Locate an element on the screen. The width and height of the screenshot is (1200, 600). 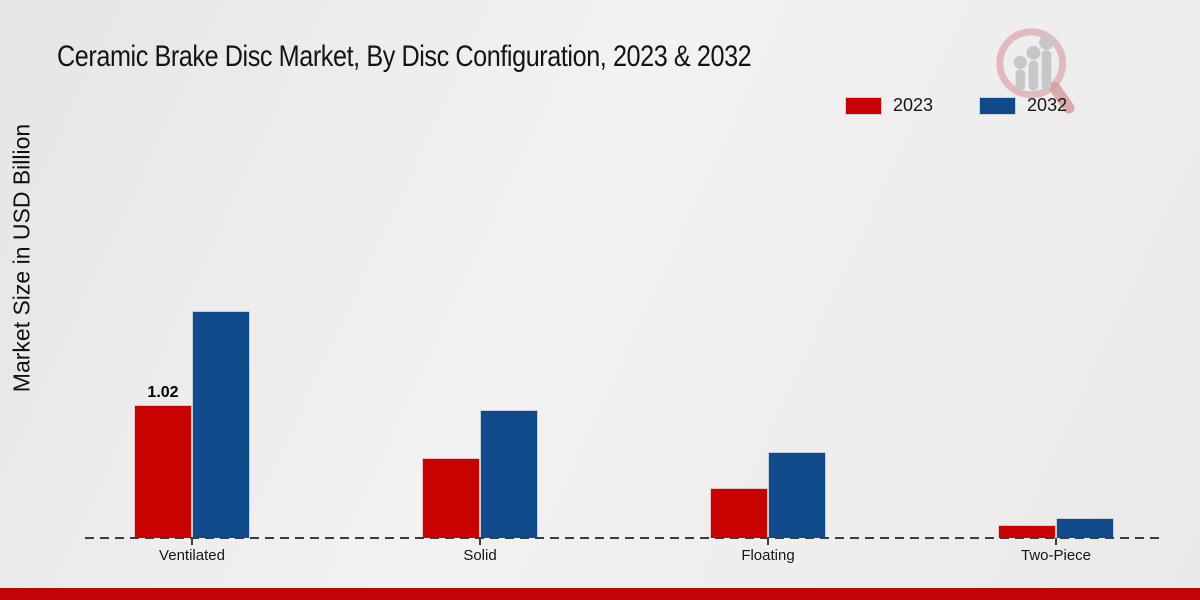
bar-two-piece-2023 is located at coordinates (1027, 531).